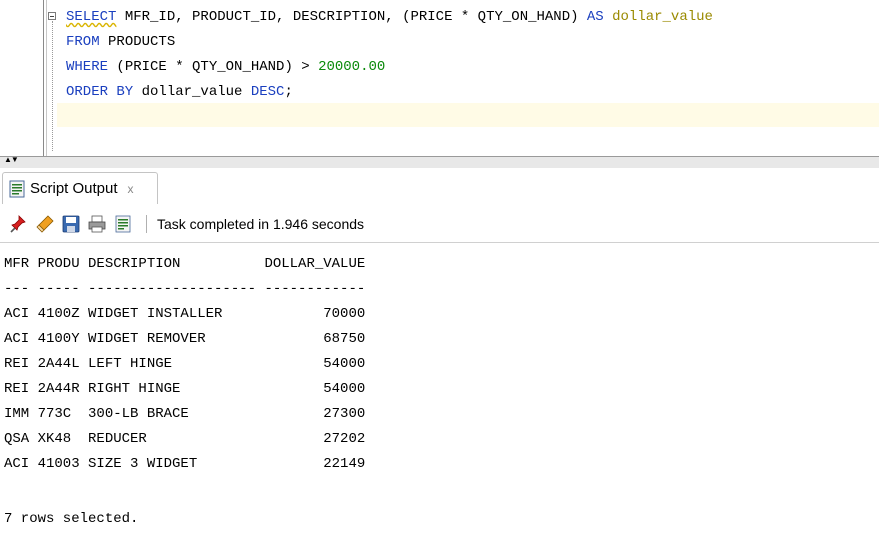 The width and height of the screenshot is (879, 537). I want to click on fold-guide-line, so click(52, 86).